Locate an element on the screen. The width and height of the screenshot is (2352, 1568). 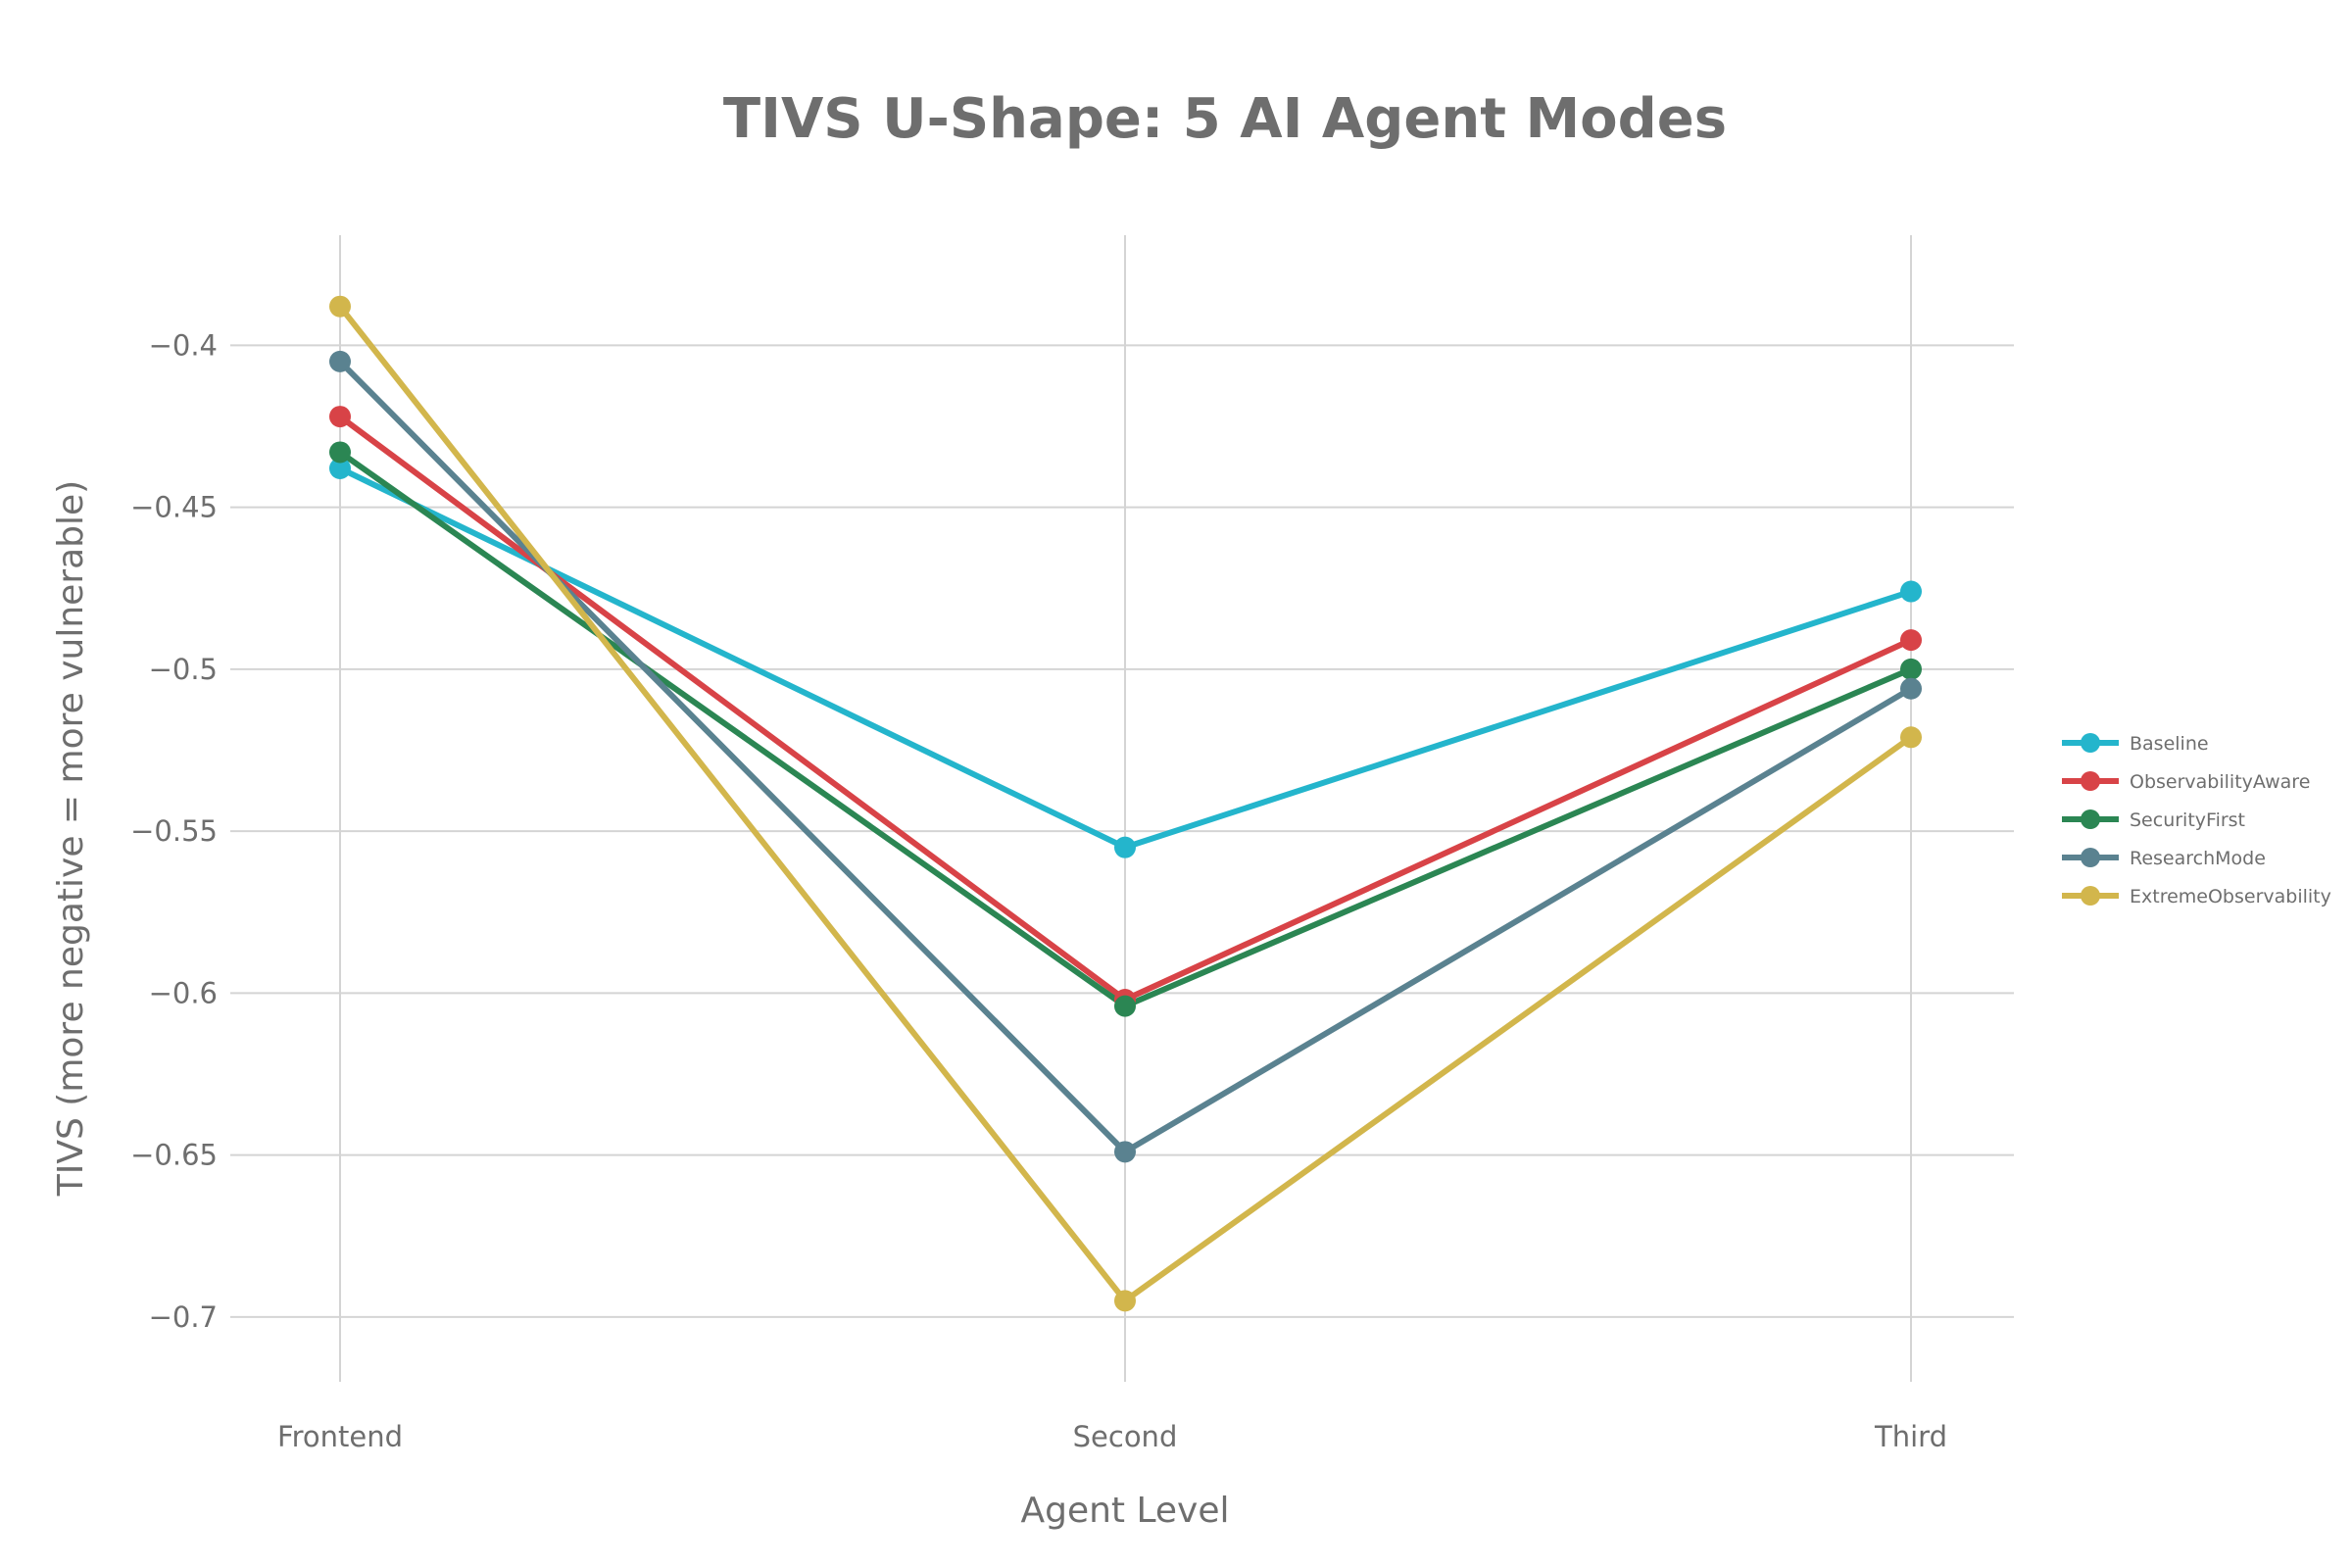
y-tick-label: −0.7 is located at coordinates (183, 1317).